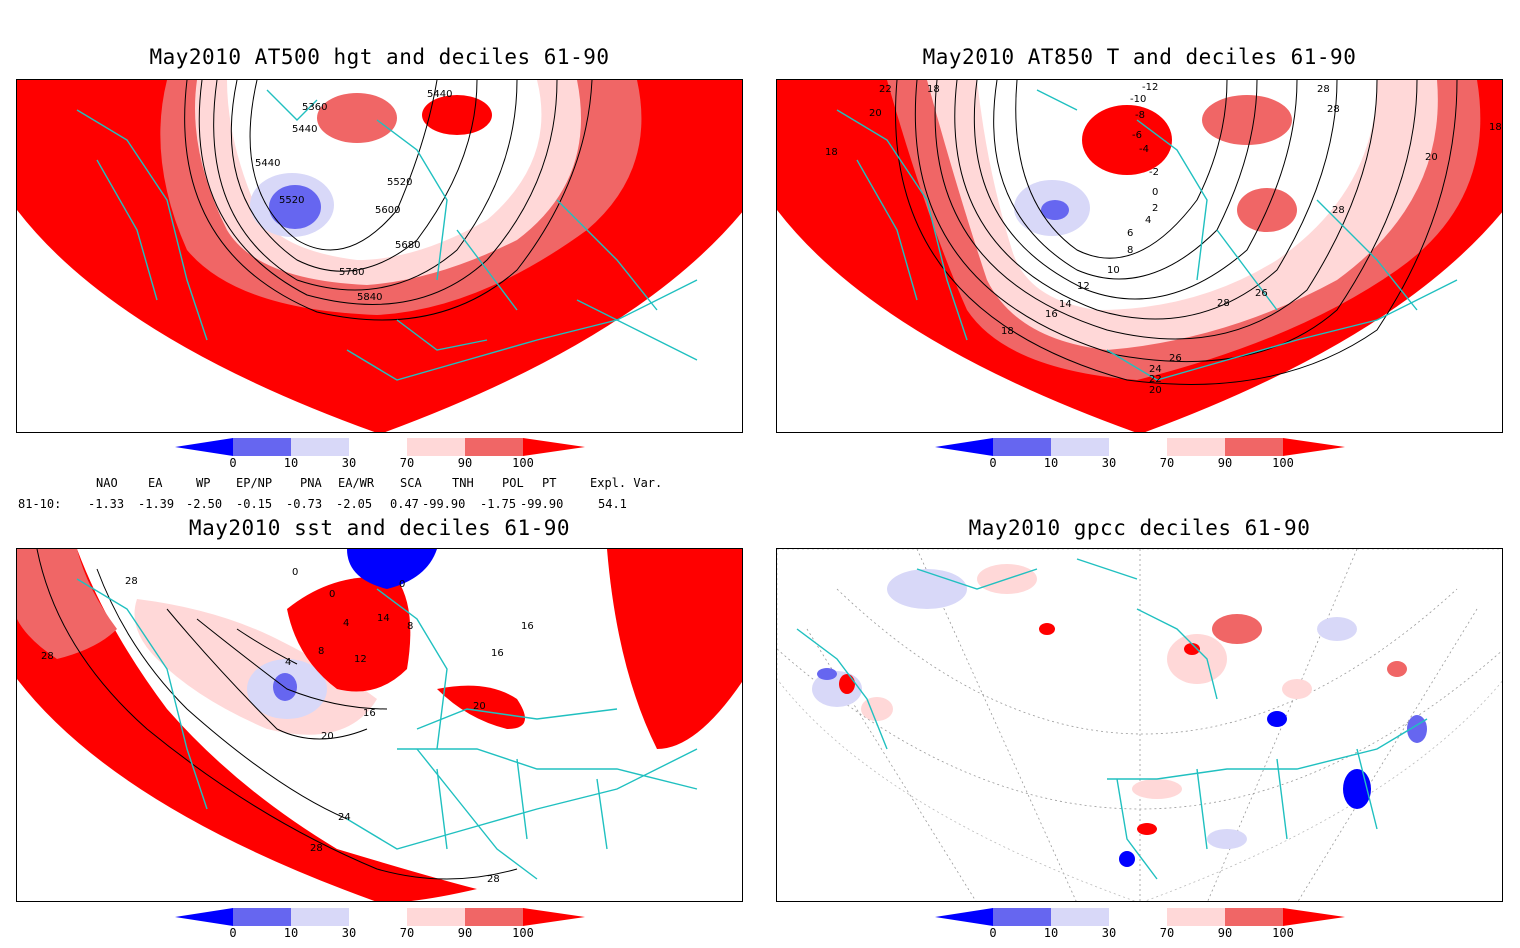 The image size is (1520, 948). I want to click on anomaly-north, so click(1127, 140).